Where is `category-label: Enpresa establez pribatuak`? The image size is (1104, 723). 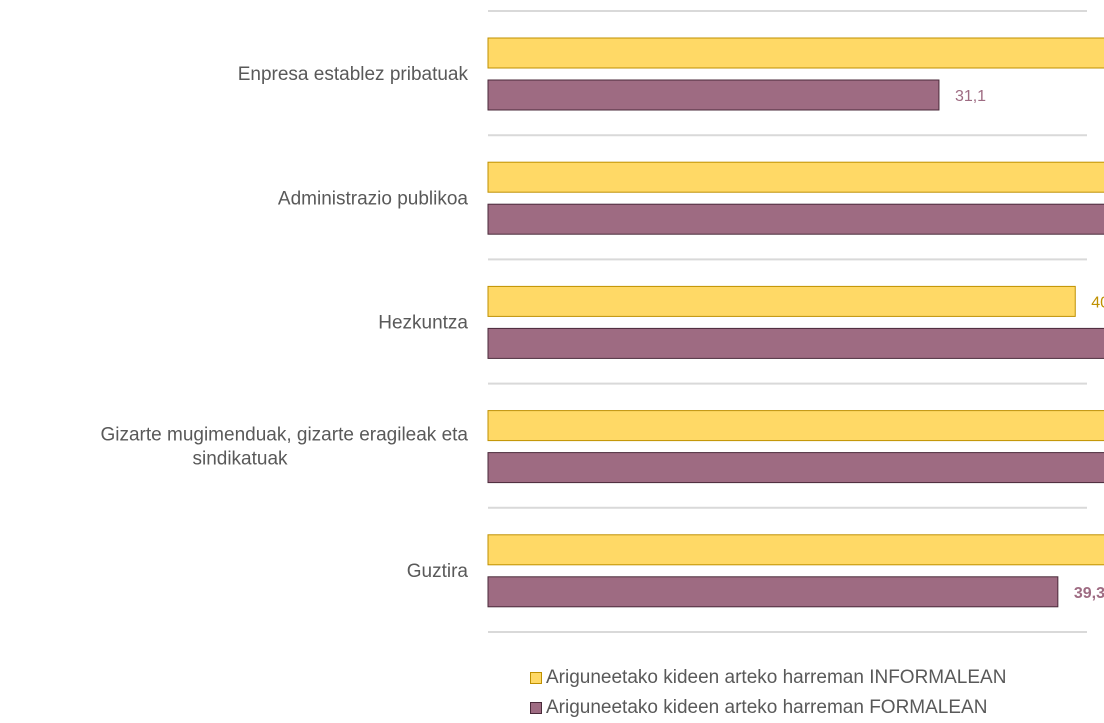
category-label: Enpresa establez pribatuak is located at coordinates (353, 74).